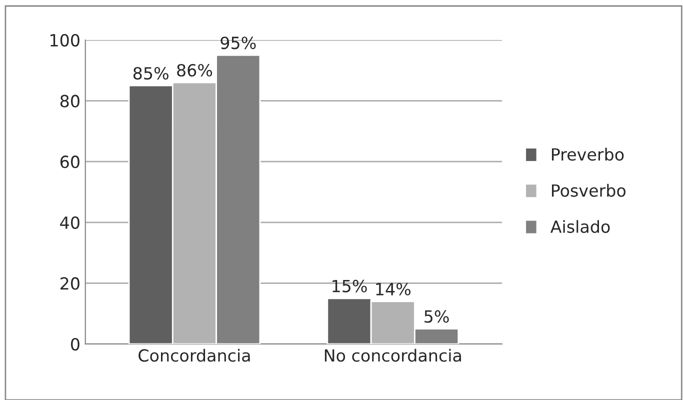  Describe the element at coordinates (589, 190) in the screenshot. I see `legend-label: Posverbo` at that location.